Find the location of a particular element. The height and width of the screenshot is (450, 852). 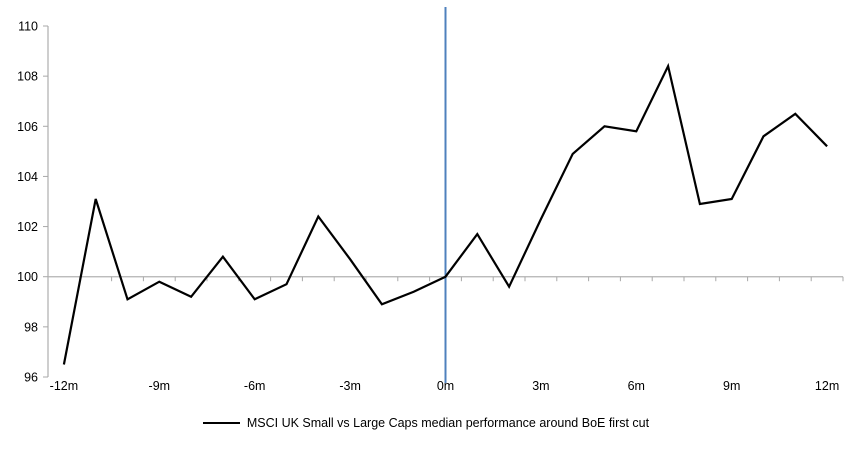

x-axis-tick-label: 9m is located at coordinates (731, 386).